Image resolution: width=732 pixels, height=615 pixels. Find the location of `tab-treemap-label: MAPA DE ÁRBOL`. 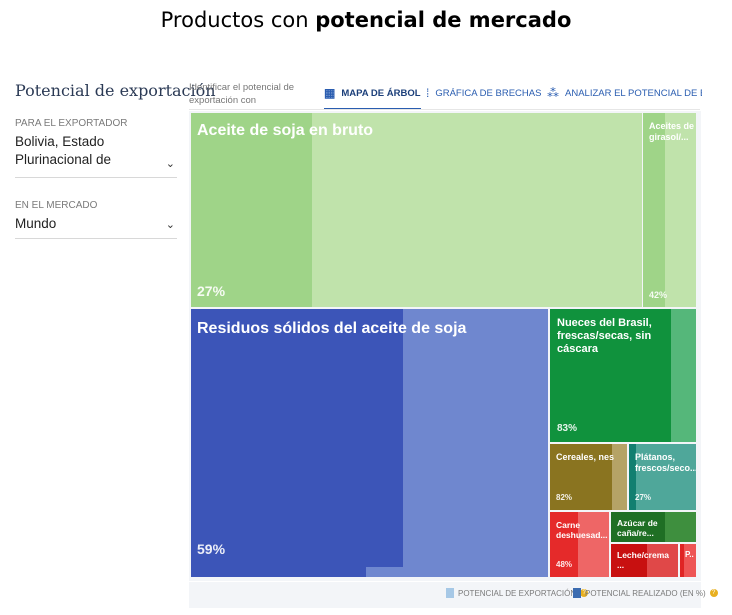

tab-treemap-label: MAPA DE ÁRBOL is located at coordinates (381, 93).